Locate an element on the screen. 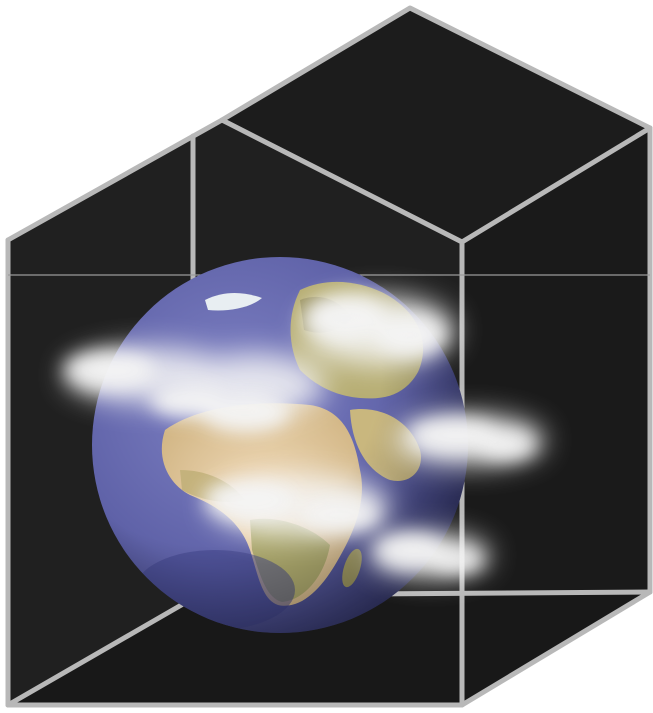  cube-edge-top-back is located at coordinates (436, 68).